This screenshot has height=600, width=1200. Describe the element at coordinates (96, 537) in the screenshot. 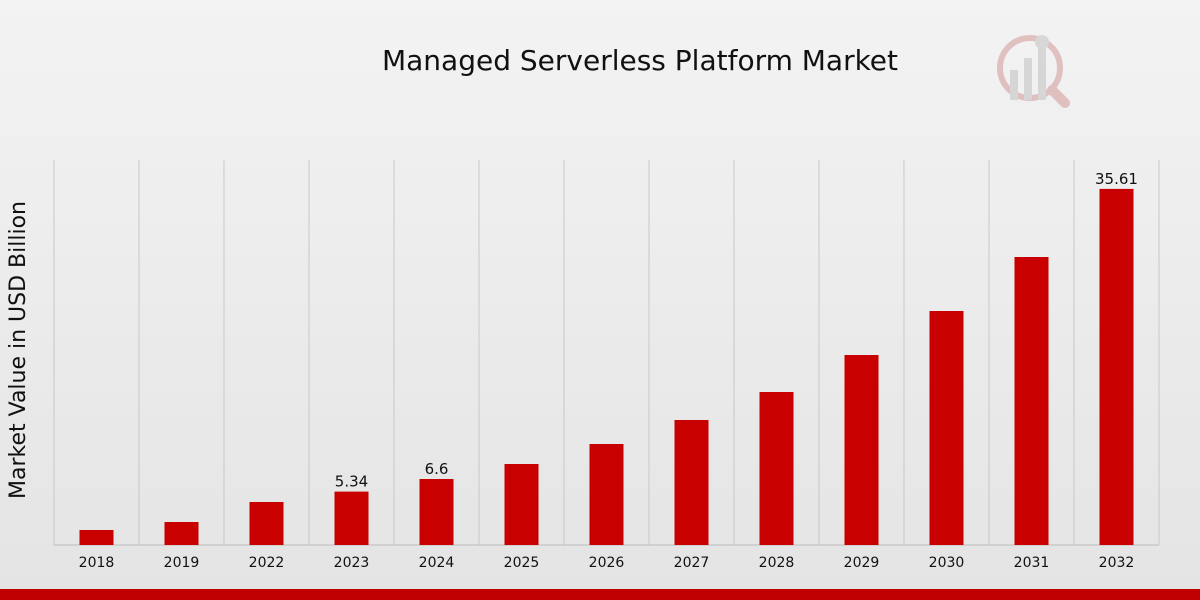

I see `bar-2018` at that location.